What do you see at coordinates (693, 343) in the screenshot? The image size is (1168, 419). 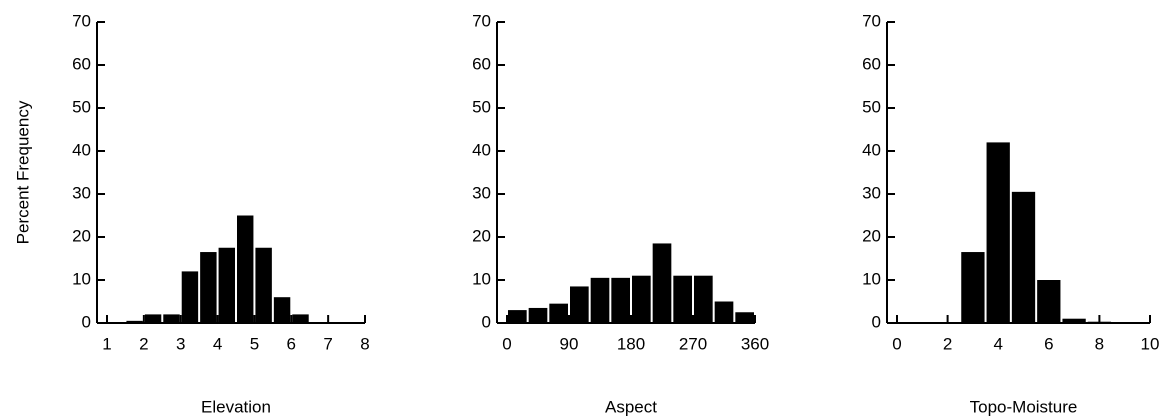 I see `x-tick-label: 270` at bounding box center [693, 343].